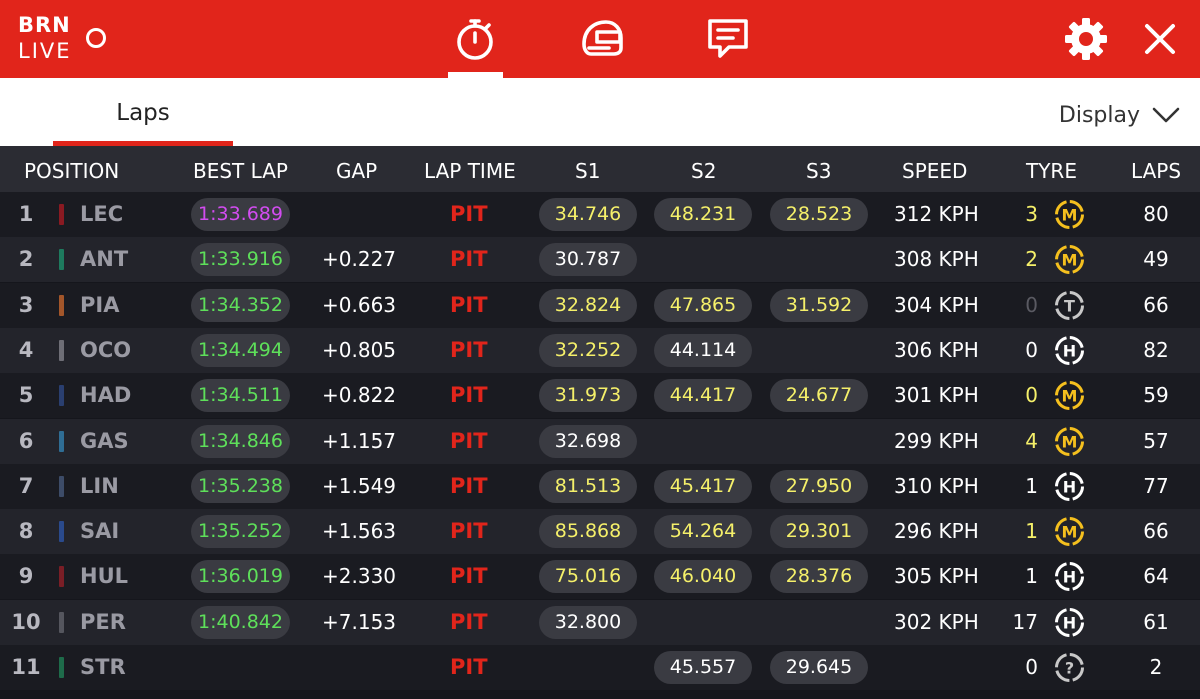  Describe the element at coordinates (704, 171) in the screenshot. I see `header-s2: S2` at that location.